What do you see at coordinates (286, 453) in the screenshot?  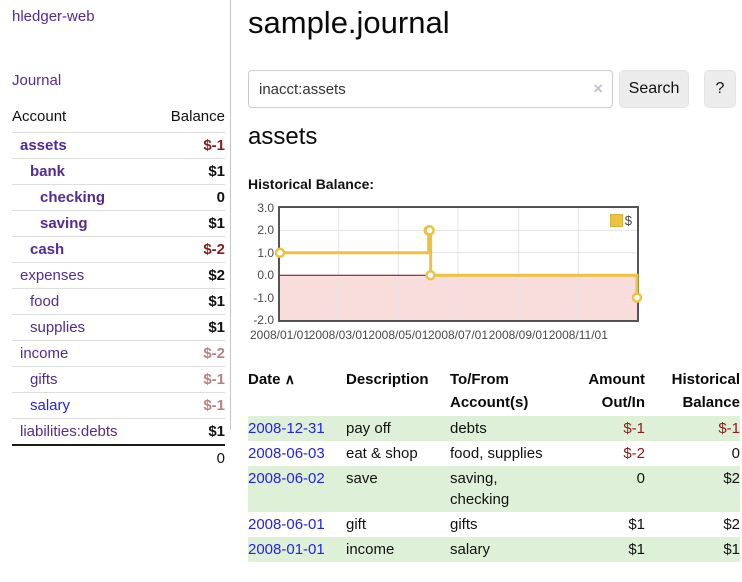 I see `transaction-date-link: 2008-06-03` at bounding box center [286, 453].